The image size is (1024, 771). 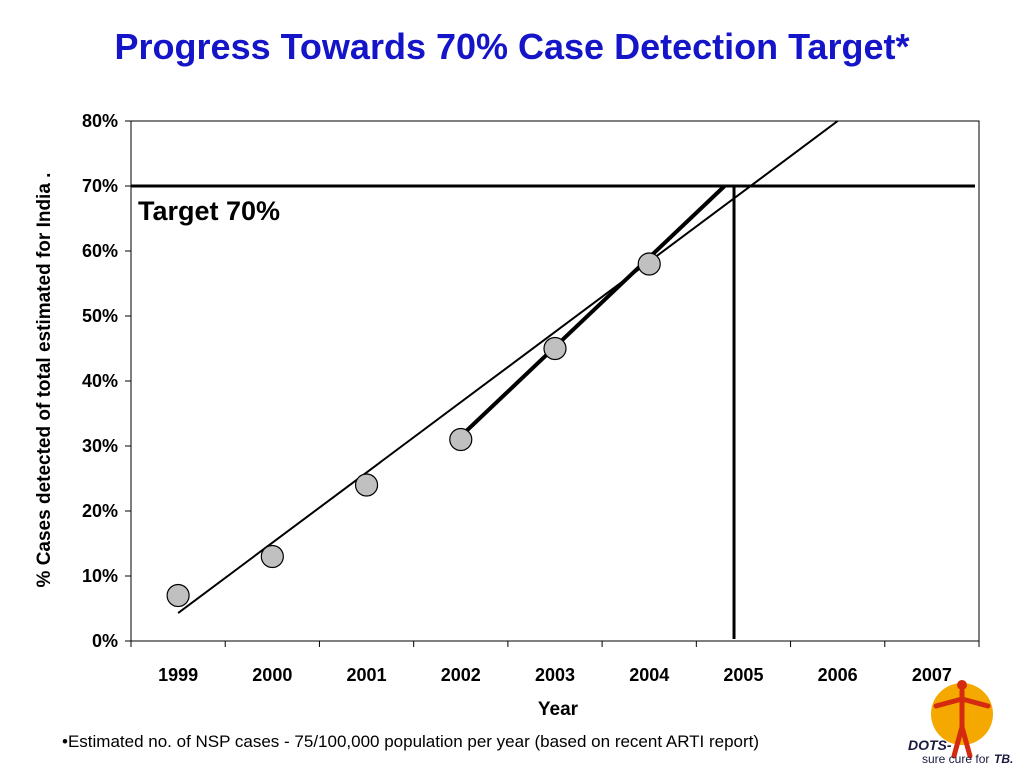 I want to click on x-tick-label: 2004, so click(x=649, y=675).